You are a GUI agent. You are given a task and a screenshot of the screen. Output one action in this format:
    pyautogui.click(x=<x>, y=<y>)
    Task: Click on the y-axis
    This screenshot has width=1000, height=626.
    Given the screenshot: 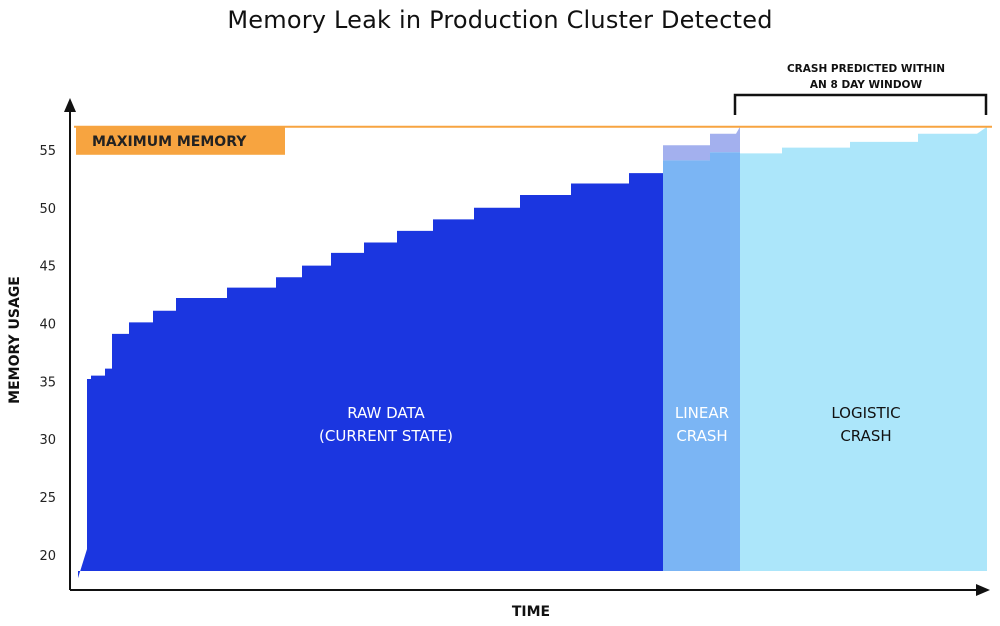 What is the action you would take?
    pyautogui.click(x=70, y=344)
    